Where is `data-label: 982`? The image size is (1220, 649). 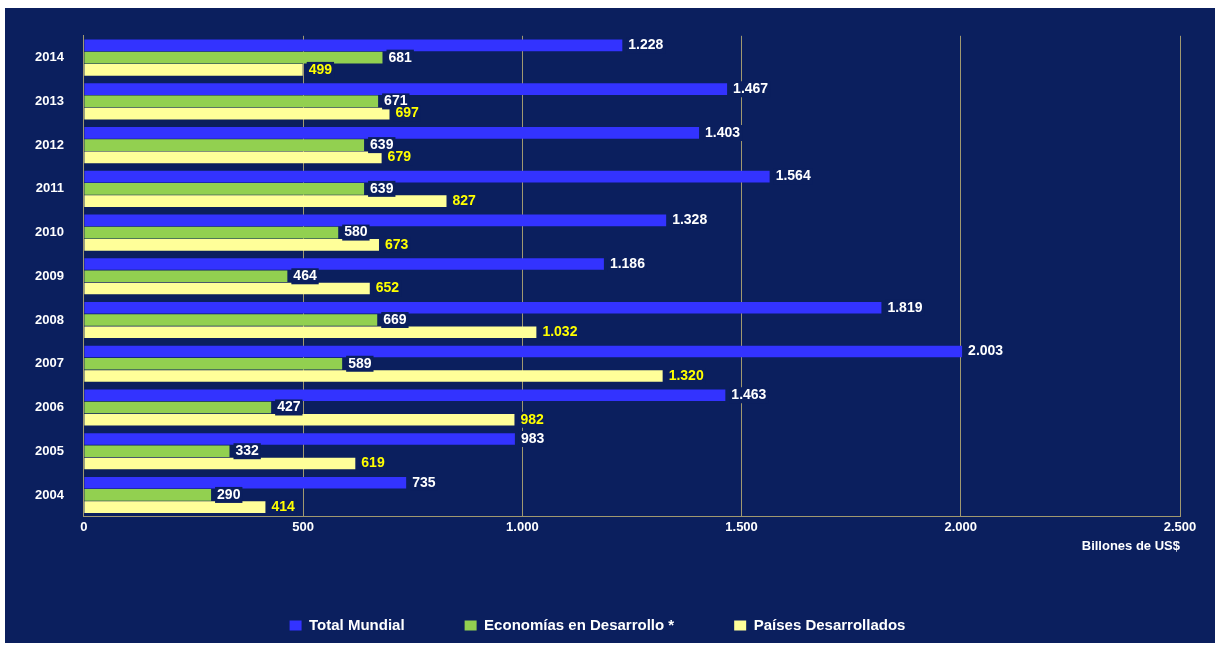
data-label: 982 is located at coordinates (532, 418).